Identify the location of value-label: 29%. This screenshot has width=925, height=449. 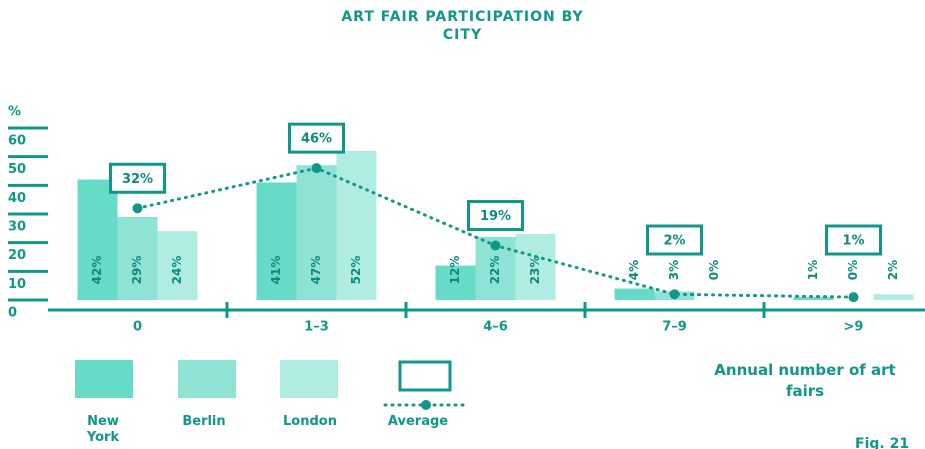
(137, 270).